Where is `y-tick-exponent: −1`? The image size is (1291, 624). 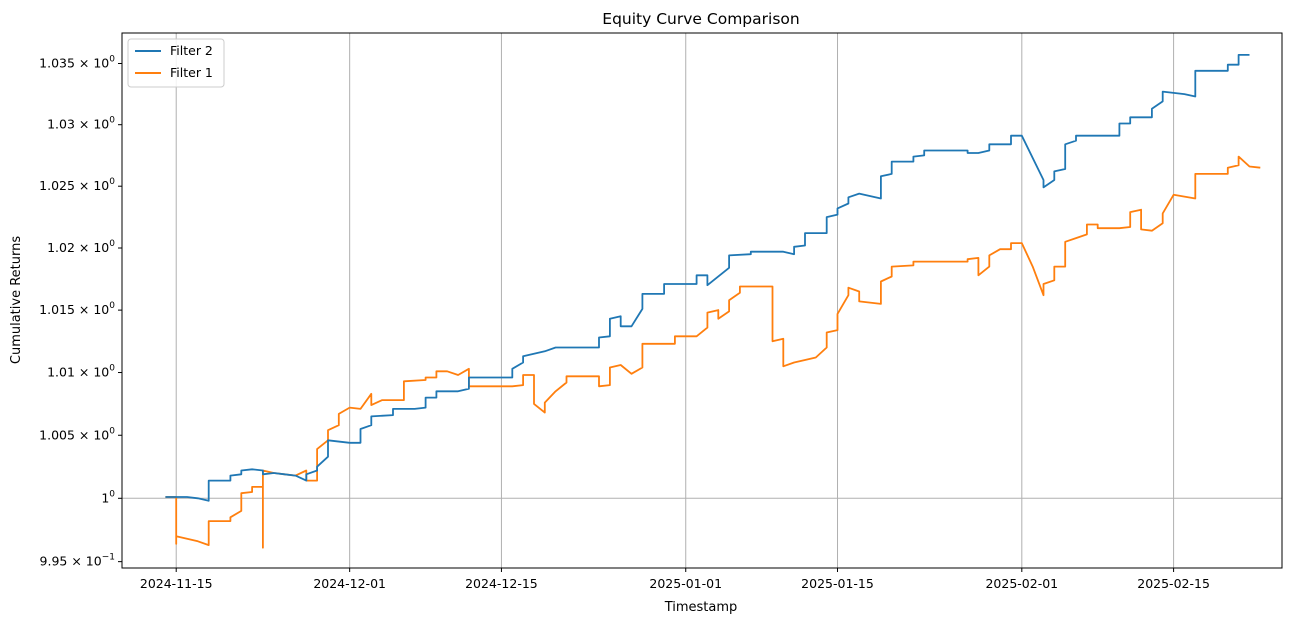 y-tick-exponent: −1 is located at coordinates (108, 558).